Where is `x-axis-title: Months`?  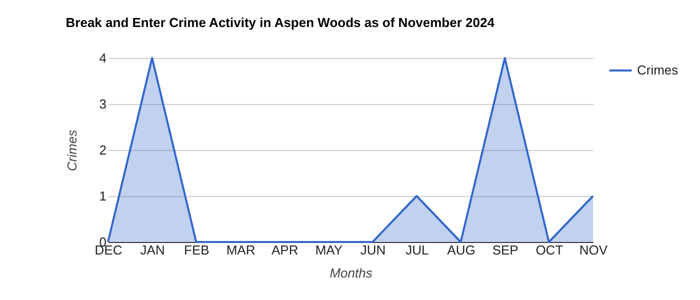
x-axis-title: Months is located at coordinates (351, 273).